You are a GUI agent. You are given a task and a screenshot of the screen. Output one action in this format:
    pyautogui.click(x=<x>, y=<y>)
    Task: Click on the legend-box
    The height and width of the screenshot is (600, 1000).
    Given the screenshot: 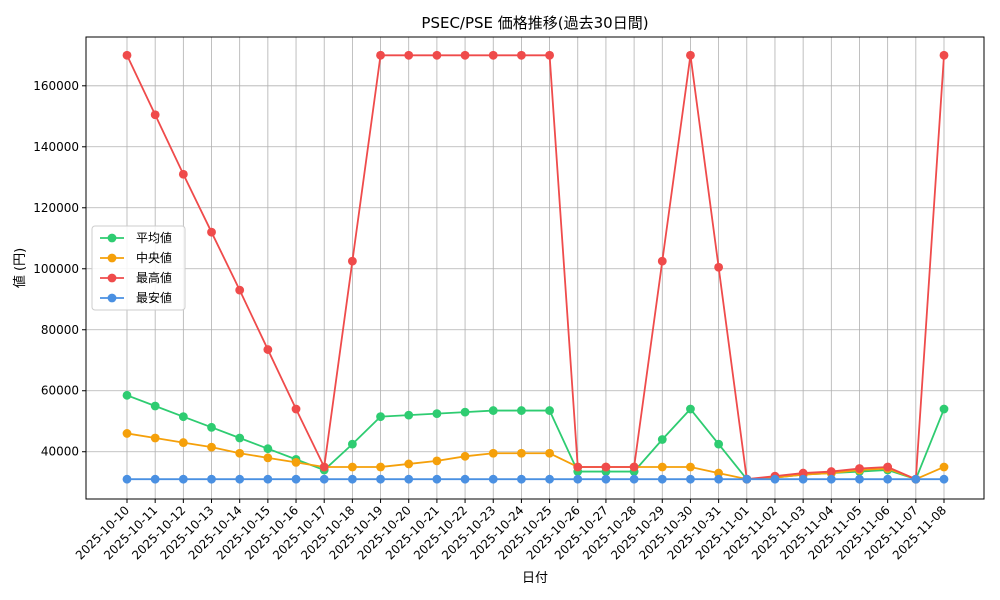 What is the action you would take?
    pyautogui.click(x=138, y=268)
    